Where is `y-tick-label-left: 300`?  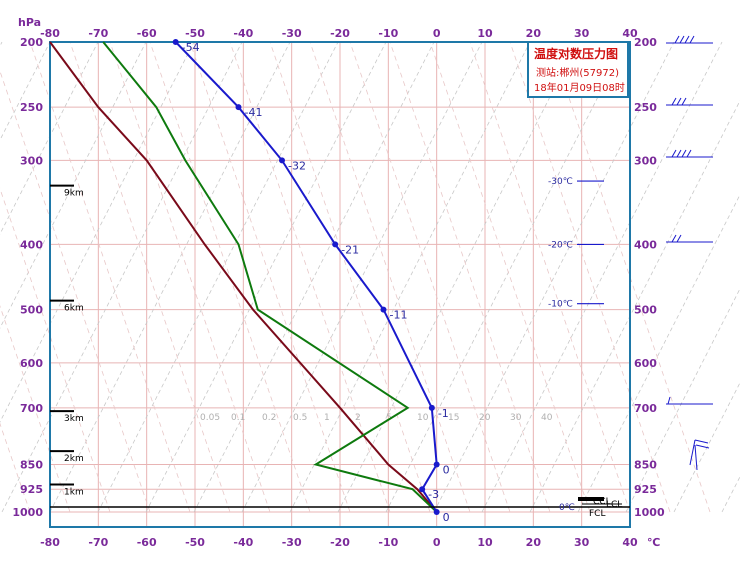 y-tick-label-left: 300 is located at coordinates (31, 160).